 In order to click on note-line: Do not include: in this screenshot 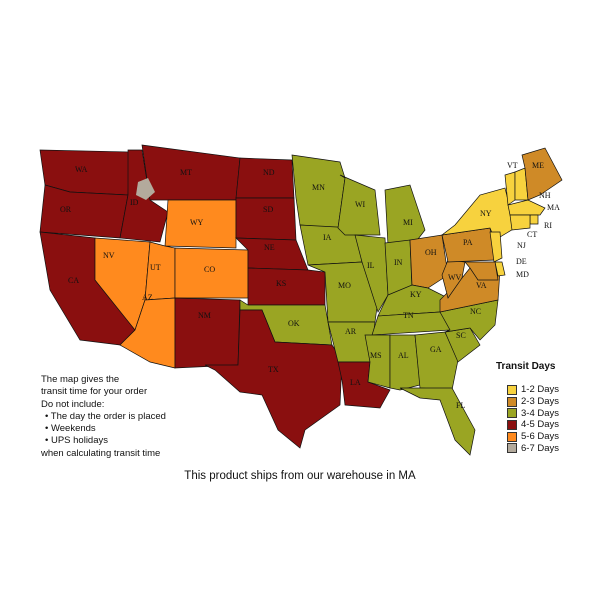, I will do `click(73, 404)`.